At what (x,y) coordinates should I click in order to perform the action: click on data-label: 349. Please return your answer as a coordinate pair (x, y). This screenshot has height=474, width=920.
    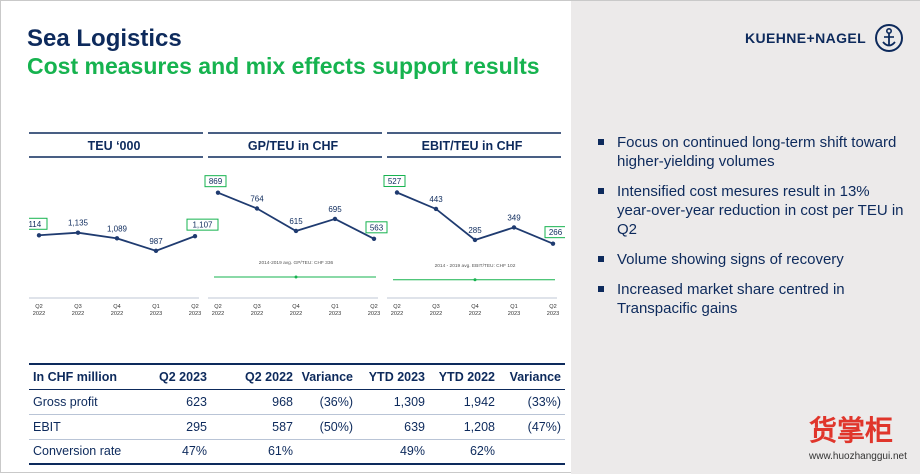
    Looking at the image, I should click on (514, 217).